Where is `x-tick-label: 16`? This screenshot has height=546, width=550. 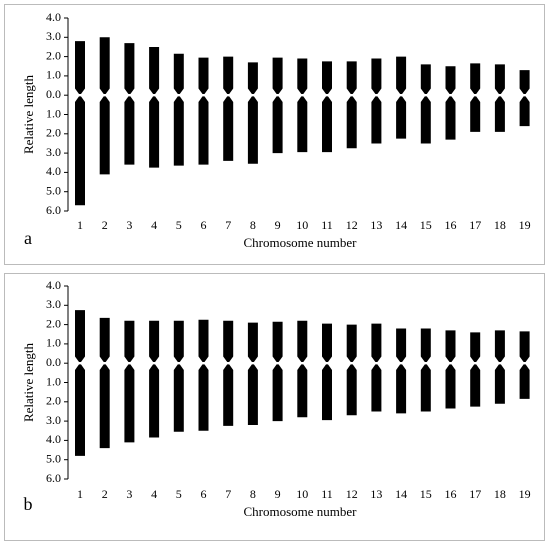 x-tick-label: 16 is located at coordinates (451, 494).